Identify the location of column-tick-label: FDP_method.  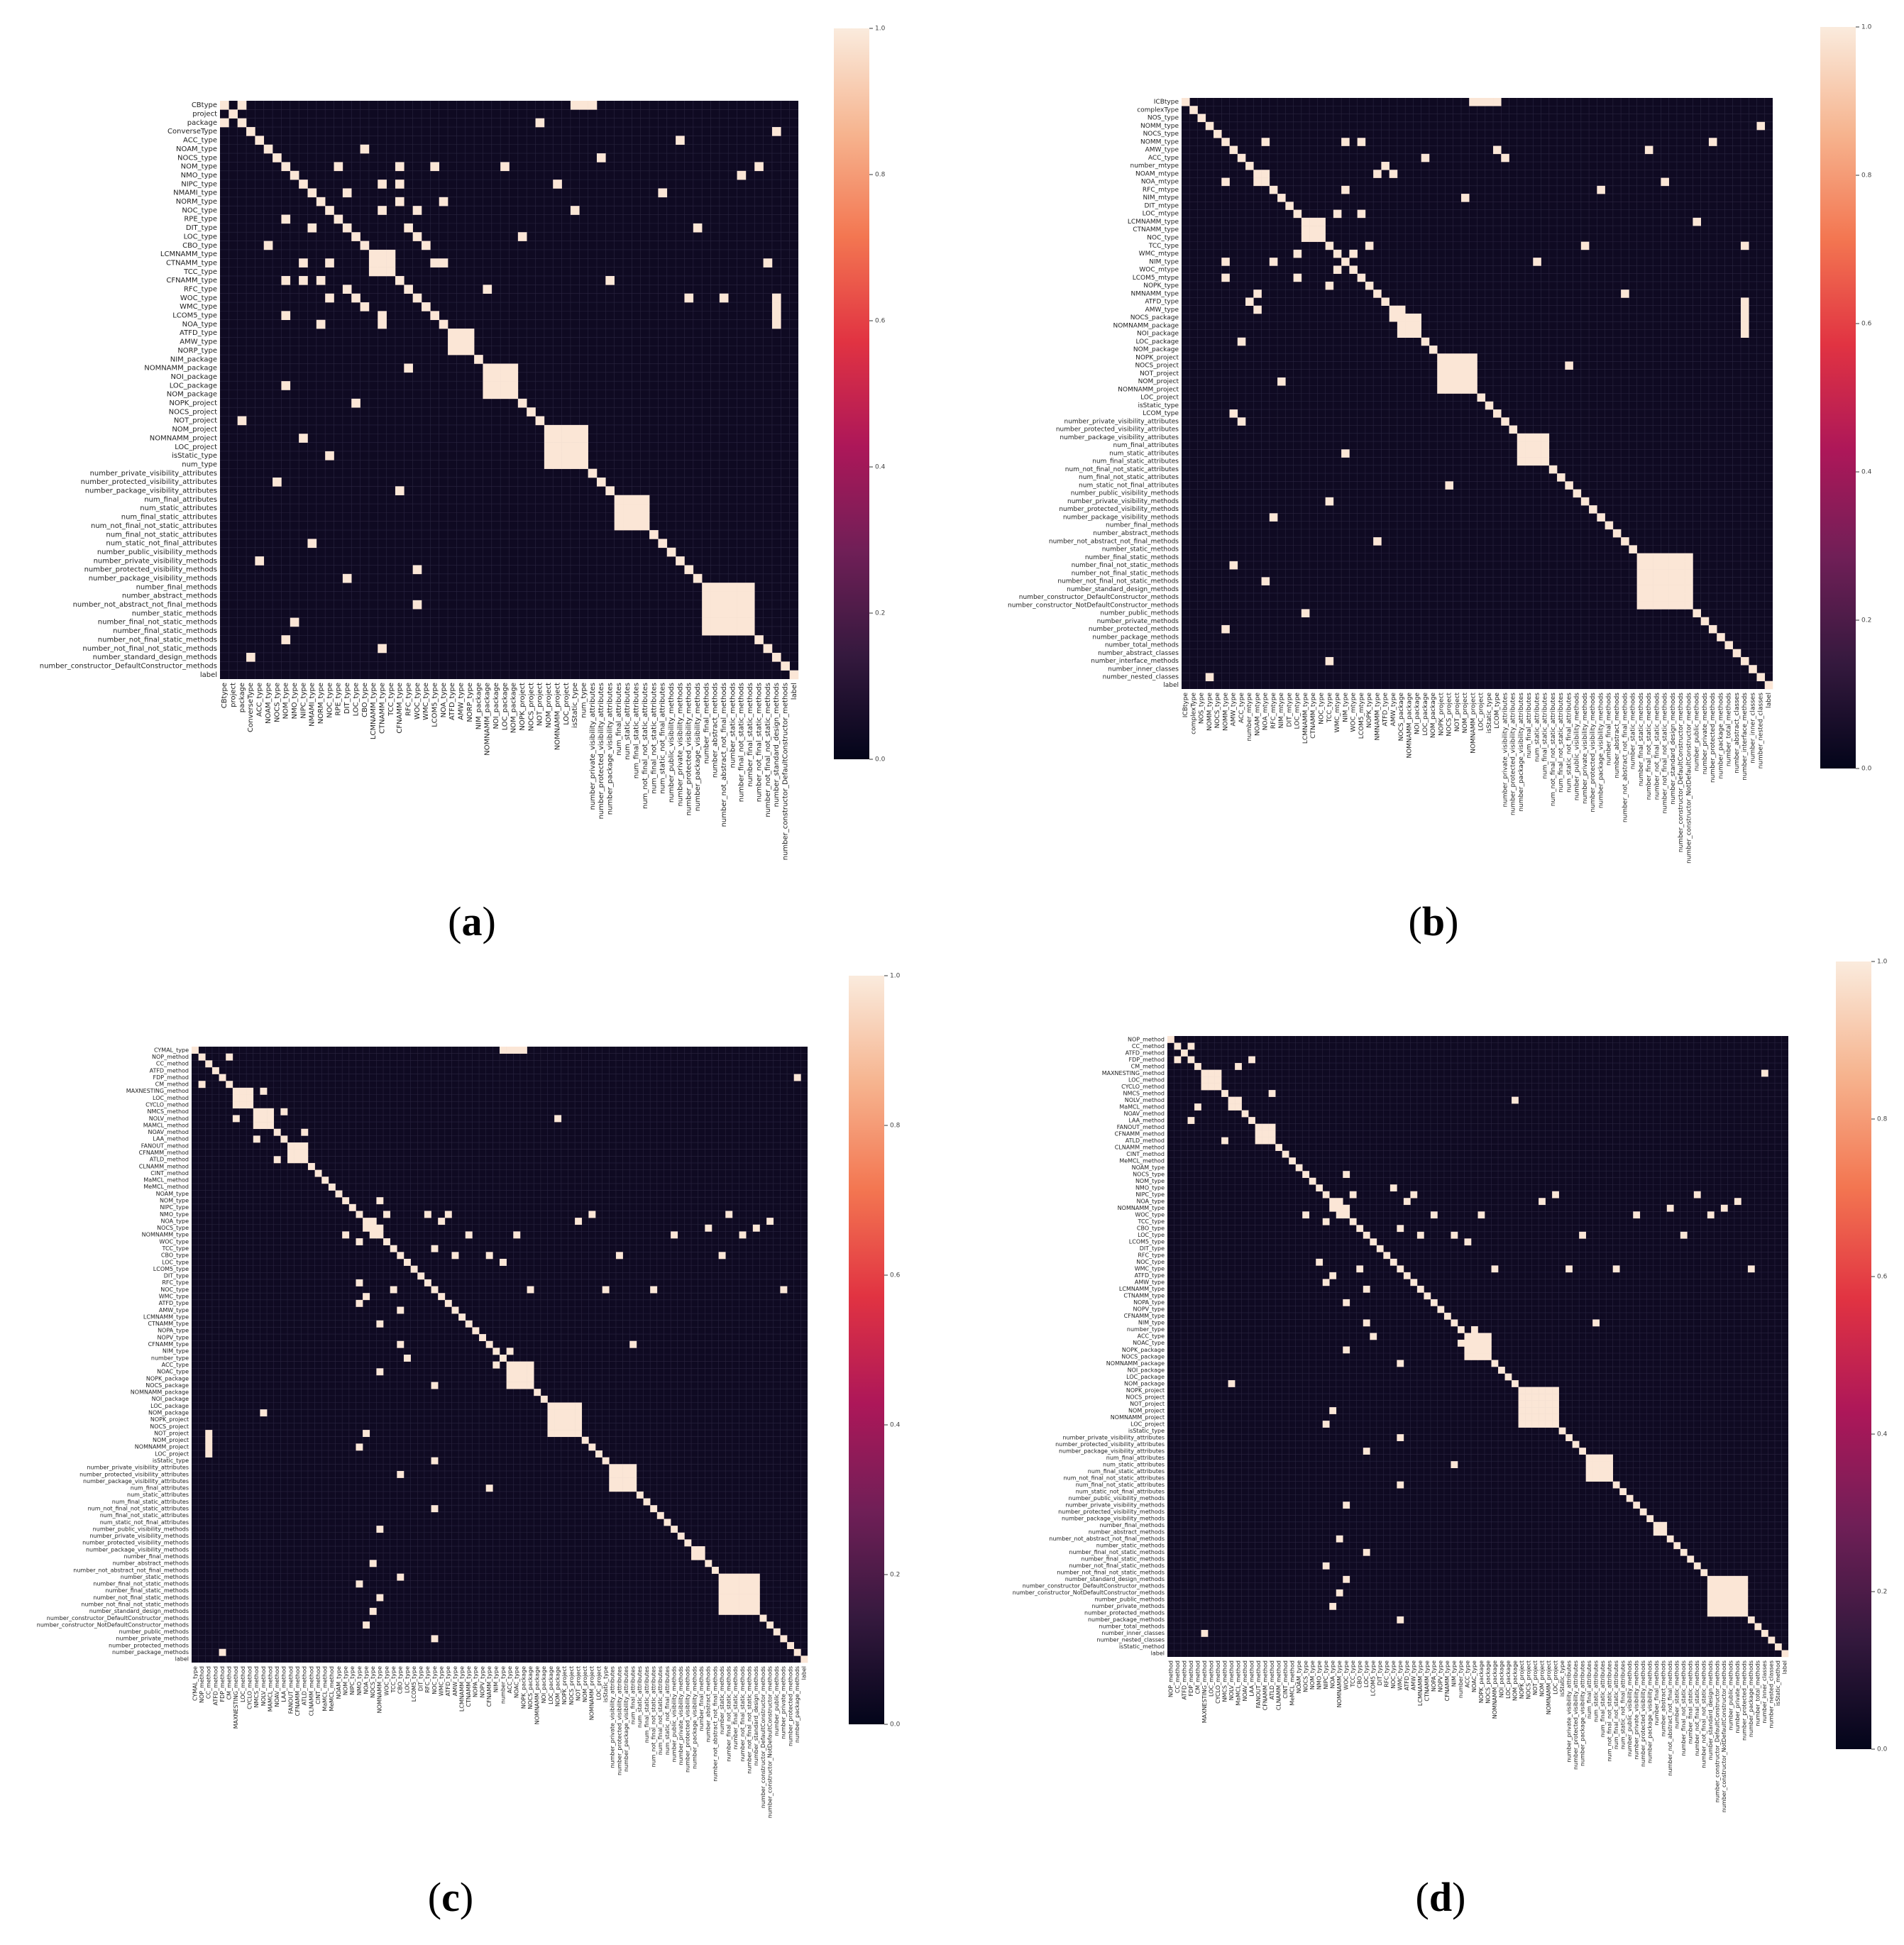
(222, 1684).